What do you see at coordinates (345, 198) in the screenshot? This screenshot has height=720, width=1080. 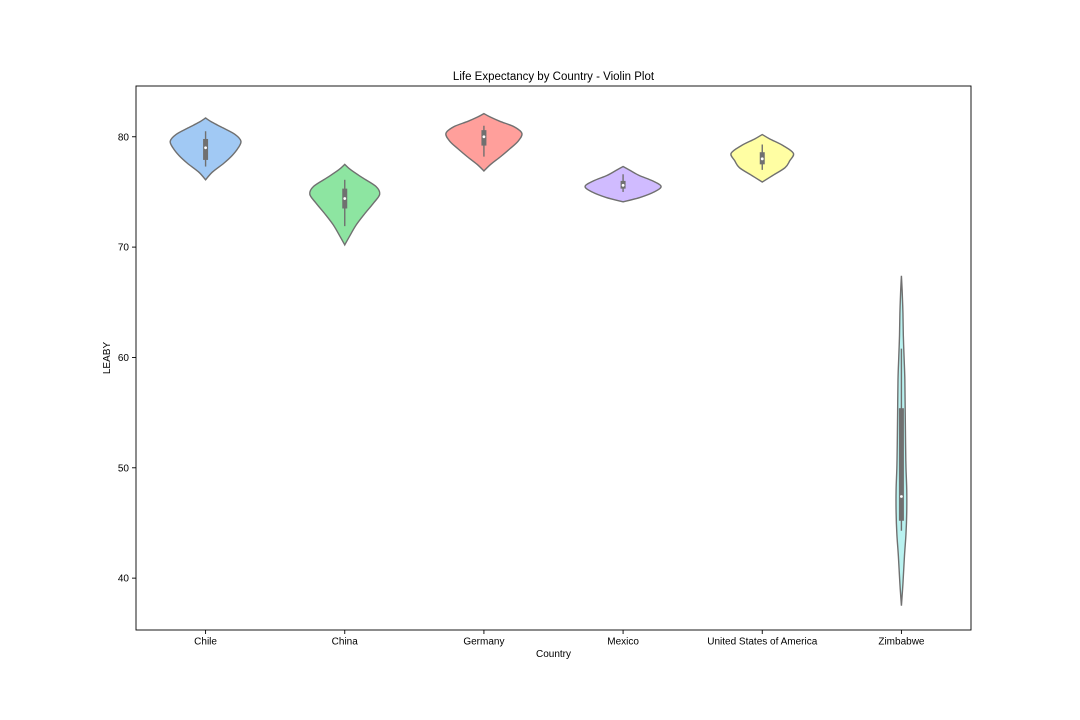 I see `violin-median-china` at bounding box center [345, 198].